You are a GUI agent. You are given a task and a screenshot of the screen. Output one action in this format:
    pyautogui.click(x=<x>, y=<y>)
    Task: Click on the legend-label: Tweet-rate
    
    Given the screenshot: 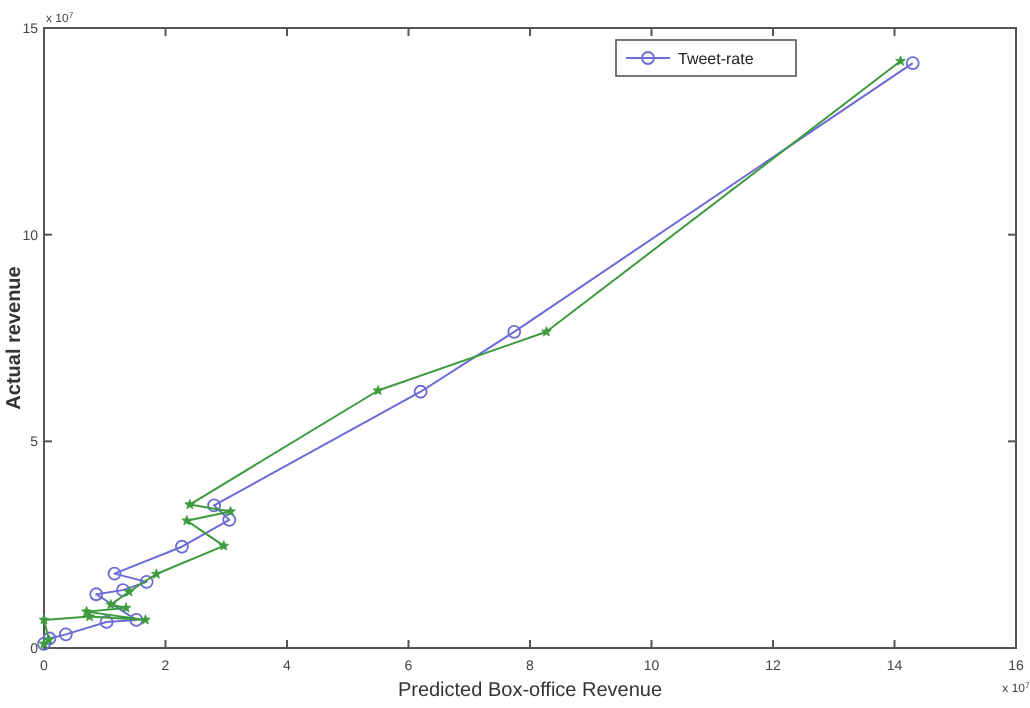 What is the action you would take?
    pyautogui.click(x=716, y=59)
    